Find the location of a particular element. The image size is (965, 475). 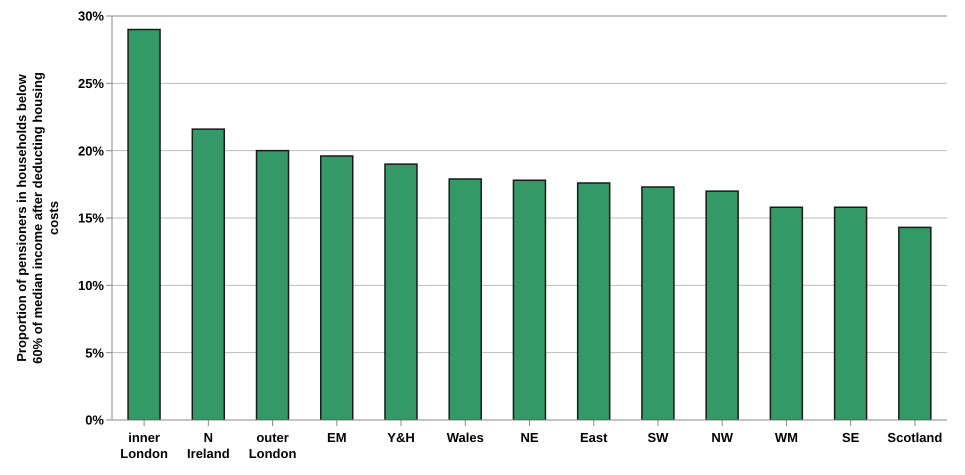

x-tick-label: Scotland is located at coordinates (914, 437).